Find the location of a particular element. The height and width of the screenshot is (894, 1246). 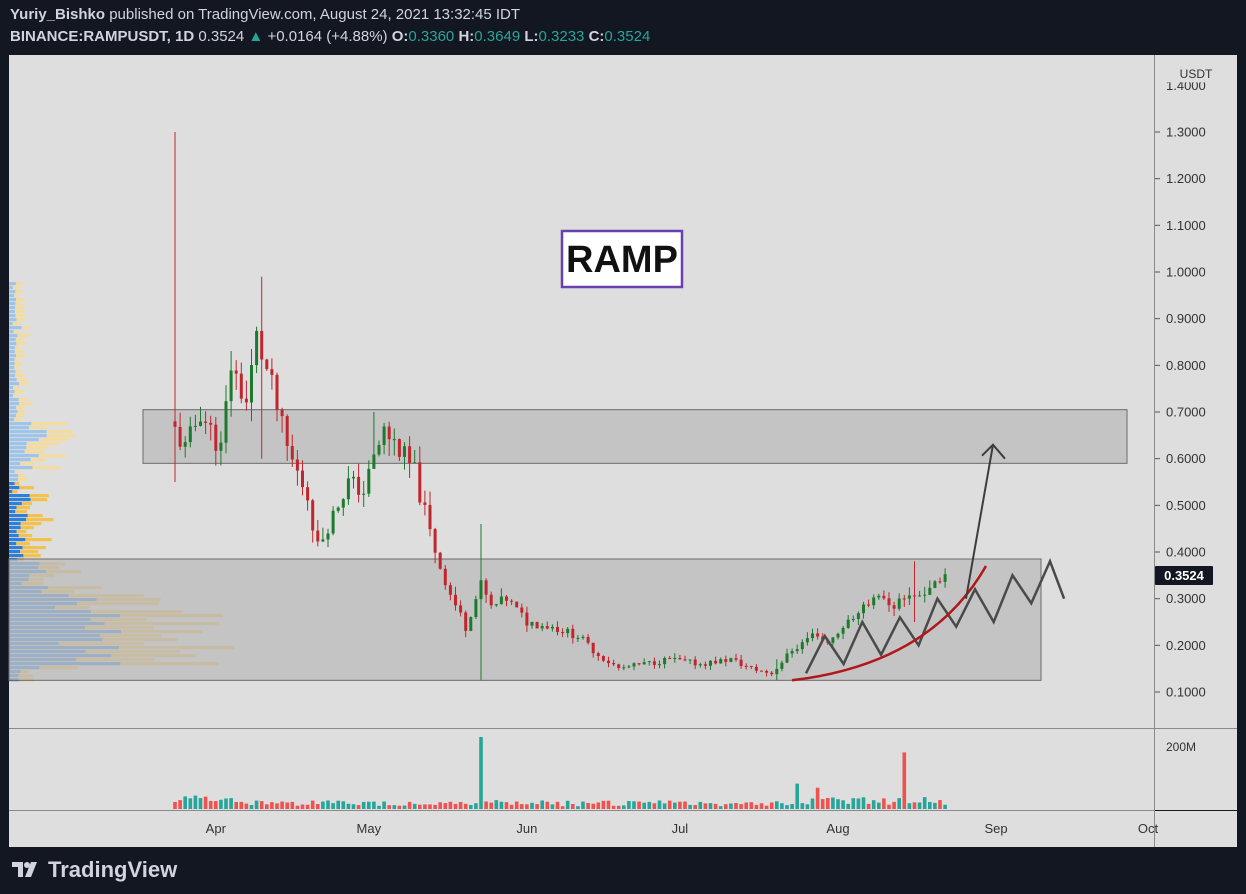

symbol-label: BINANCE:RAMPUSDT, 1D is located at coordinates (102, 36).